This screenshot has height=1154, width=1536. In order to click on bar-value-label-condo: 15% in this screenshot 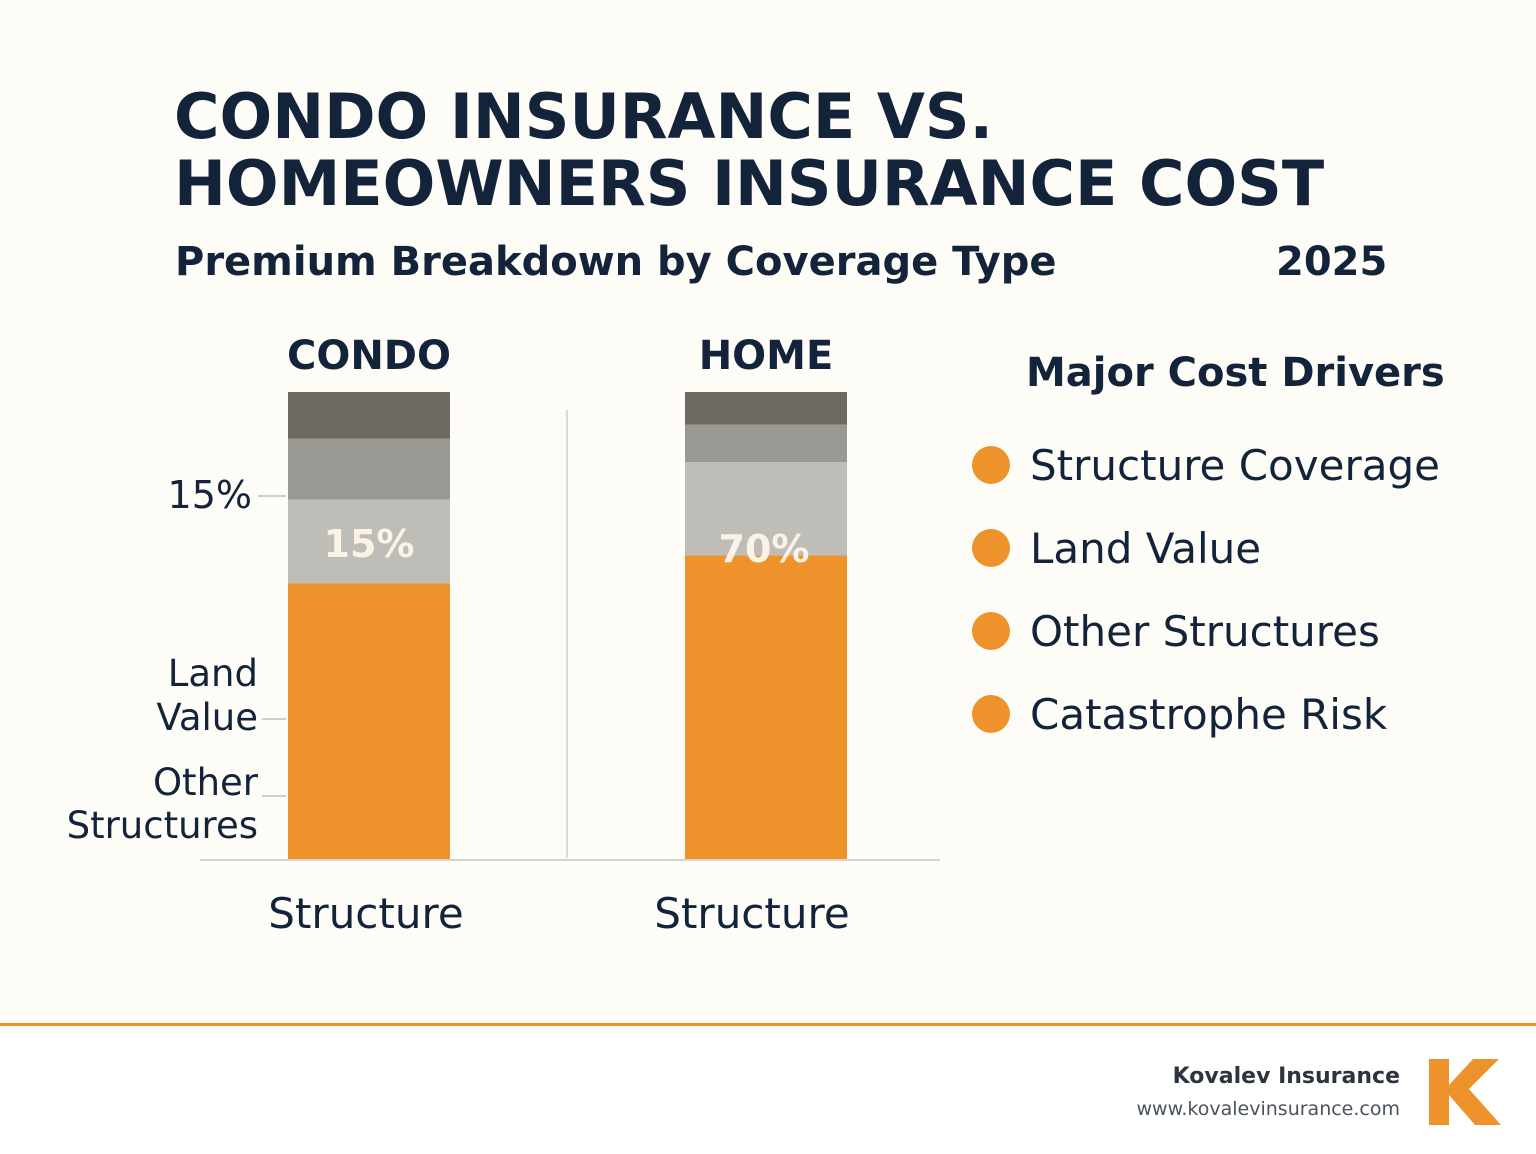, I will do `click(369, 544)`.